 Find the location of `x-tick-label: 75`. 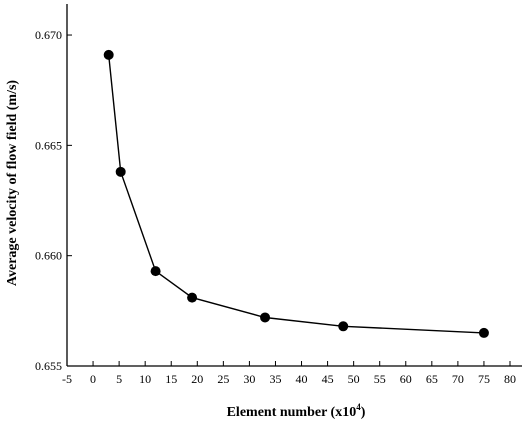

x-tick-label: 75 is located at coordinates (484, 379).